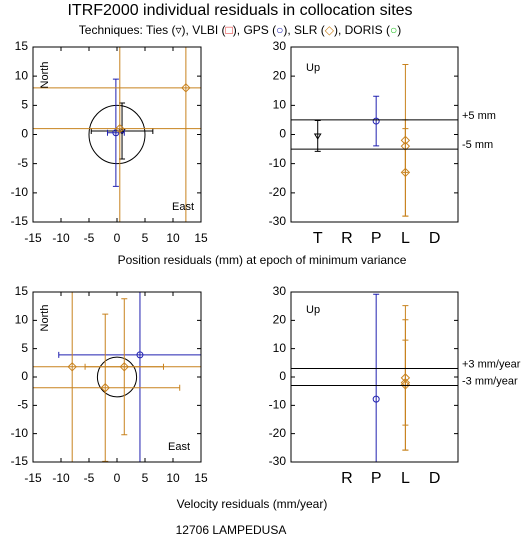  What do you see at coordinates (204, 30) in the screenshot?
I see `legend-part: ), VLBI (` at bounding box center [204, 30].